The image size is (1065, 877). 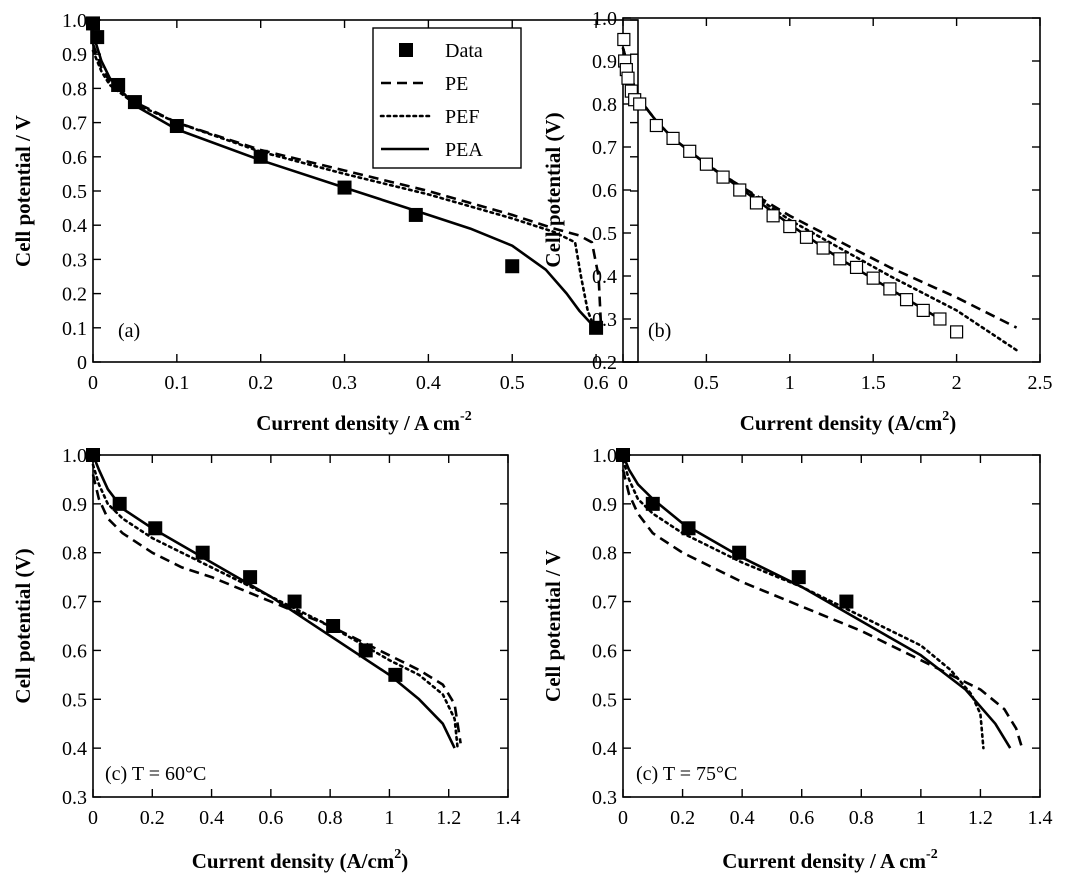 I want to click on x-tick-label: 1.4, so click(x=1040, y=818).